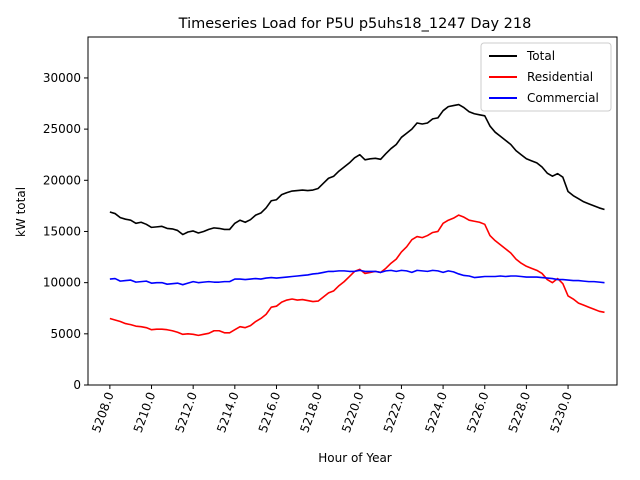  Describe the element at coordinates (355, 458) in the screenshot. I see `x-axis-label: Hour of Year` at that location.